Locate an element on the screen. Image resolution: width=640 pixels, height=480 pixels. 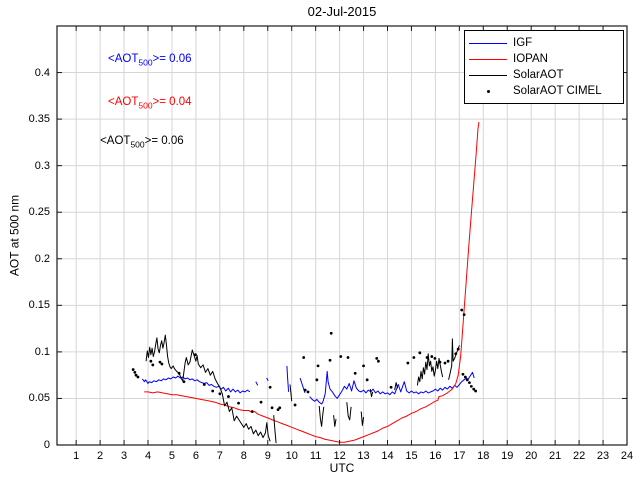
x-tick-label: 21 is located at coordinates (555, 456).